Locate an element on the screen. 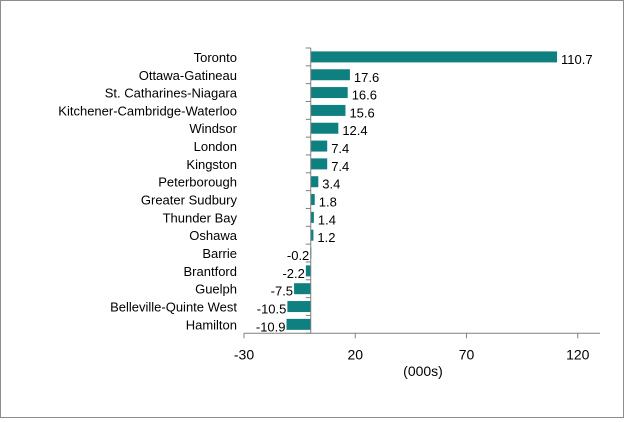 Image resolution: width=624 pixels, height=422 pixels. data-label: 3.4 is located at coordinates (331, 184).